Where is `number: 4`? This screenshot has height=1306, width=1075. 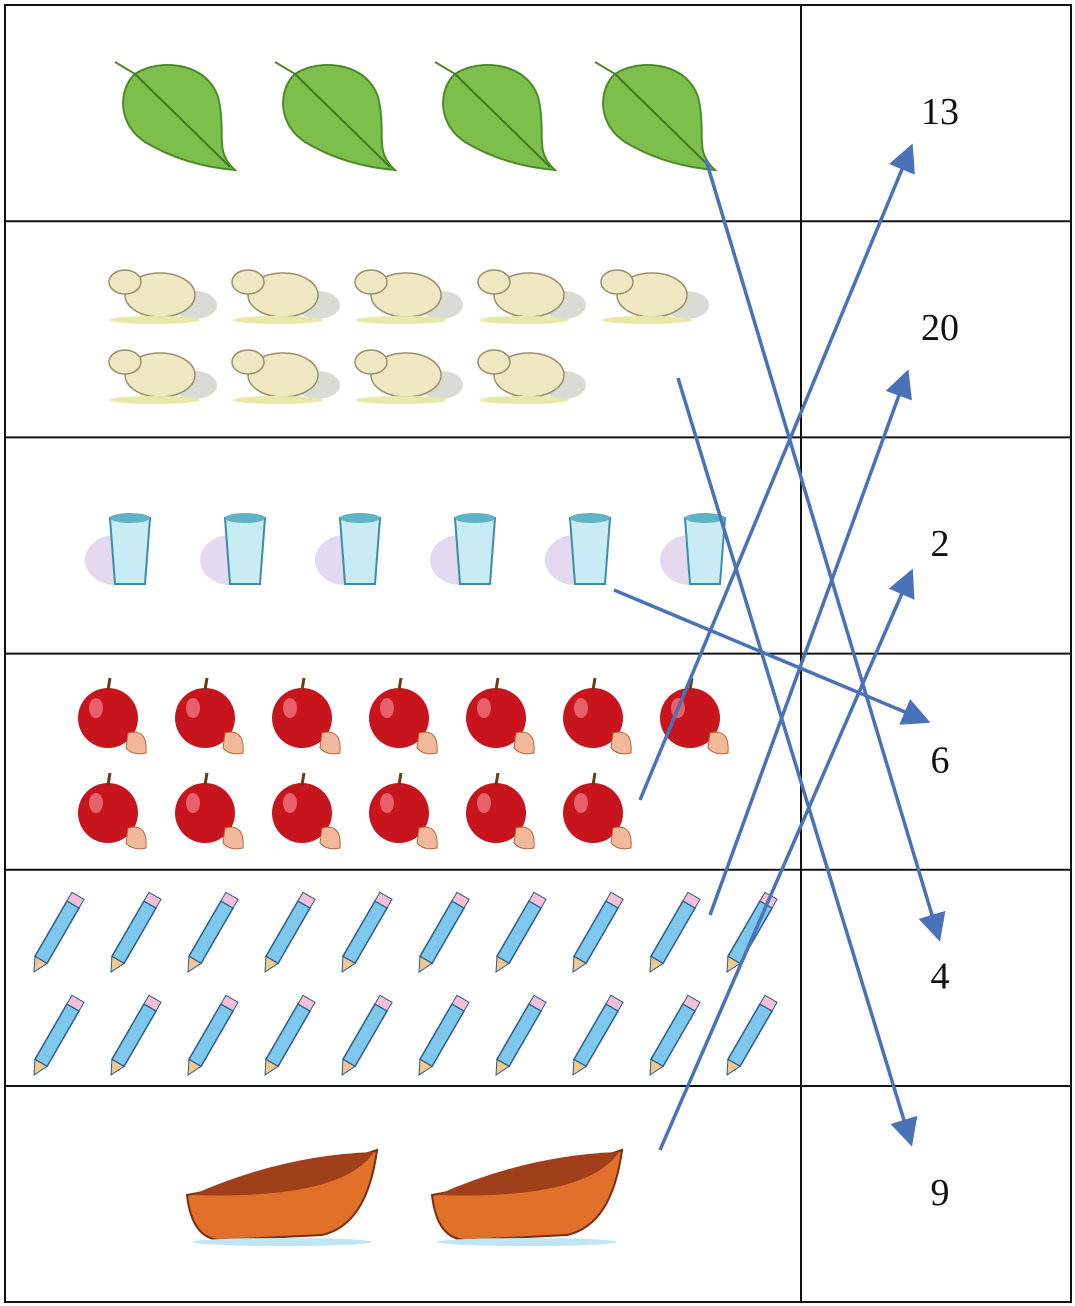 number: 4 is located at coordinates (940, 977).